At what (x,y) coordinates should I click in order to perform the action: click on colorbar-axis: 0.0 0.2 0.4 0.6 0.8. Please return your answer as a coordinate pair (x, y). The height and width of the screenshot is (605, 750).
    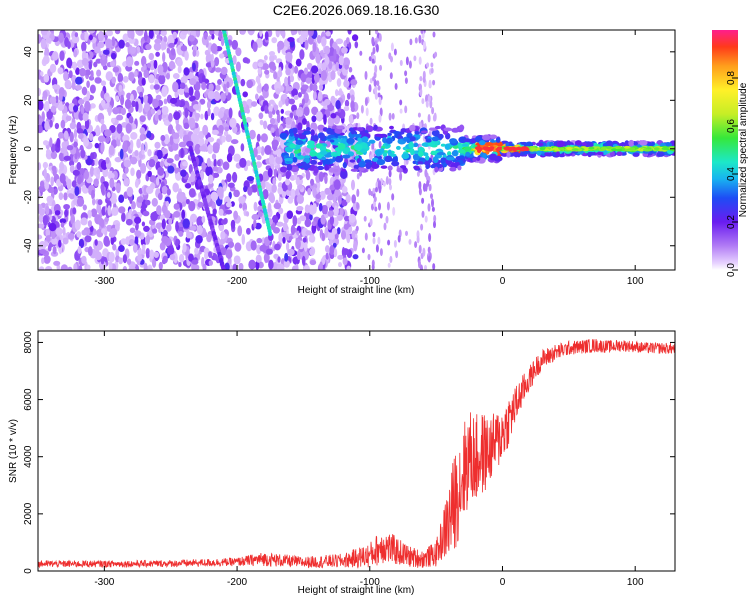
    Looking at the image, I should click on (732, 174).